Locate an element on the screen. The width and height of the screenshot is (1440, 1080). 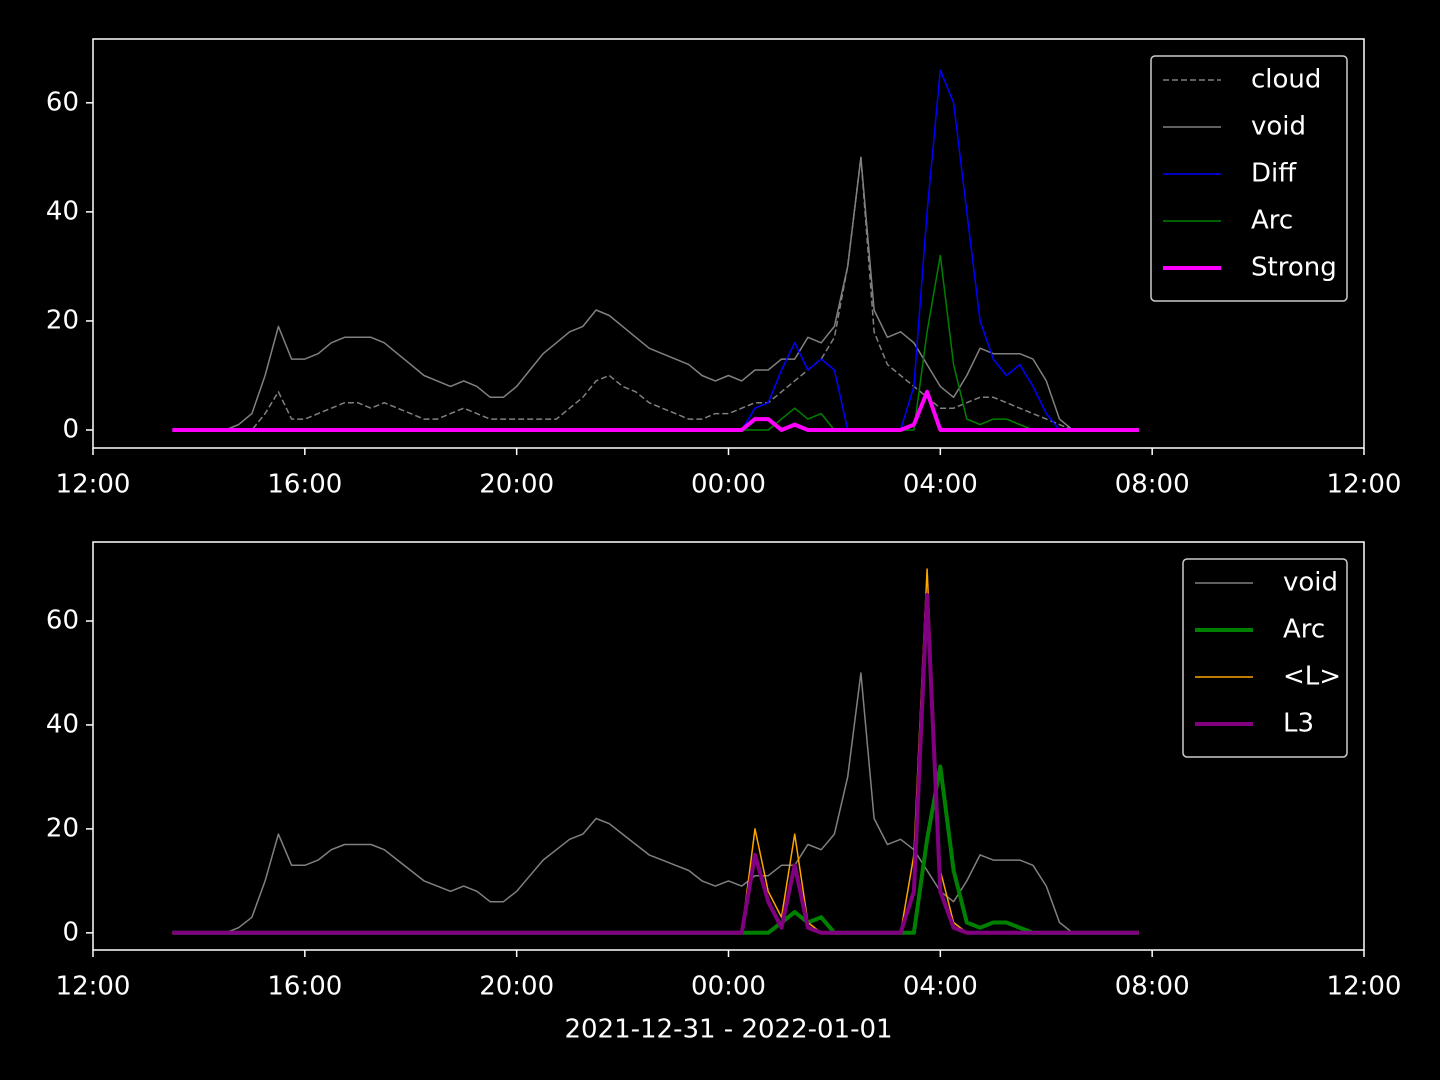
legend-label: L3 is located at coordinates (1298, 724).